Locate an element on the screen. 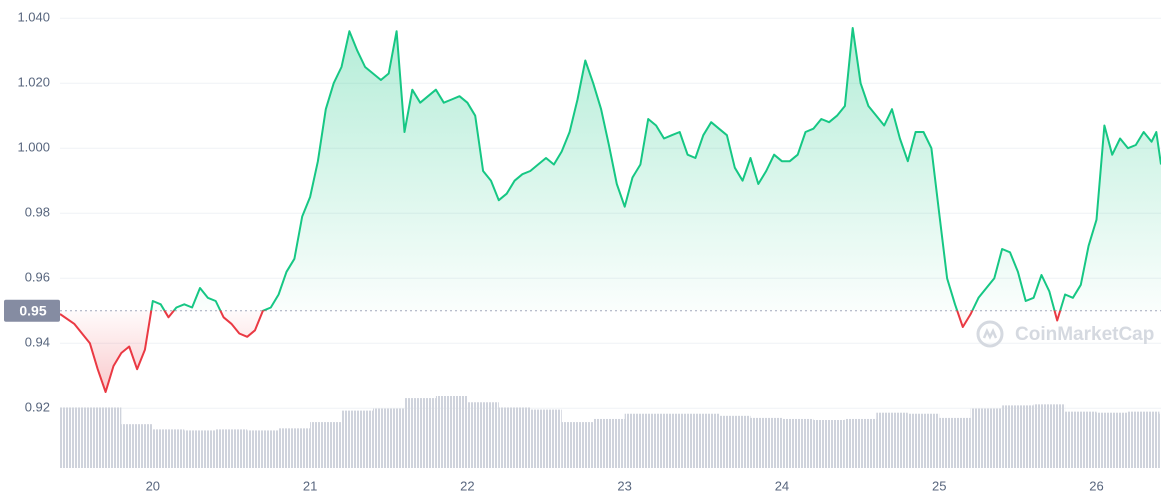 The image size is (1161, 500). x-tick-label: 24 is located at coordinates (782, 485).